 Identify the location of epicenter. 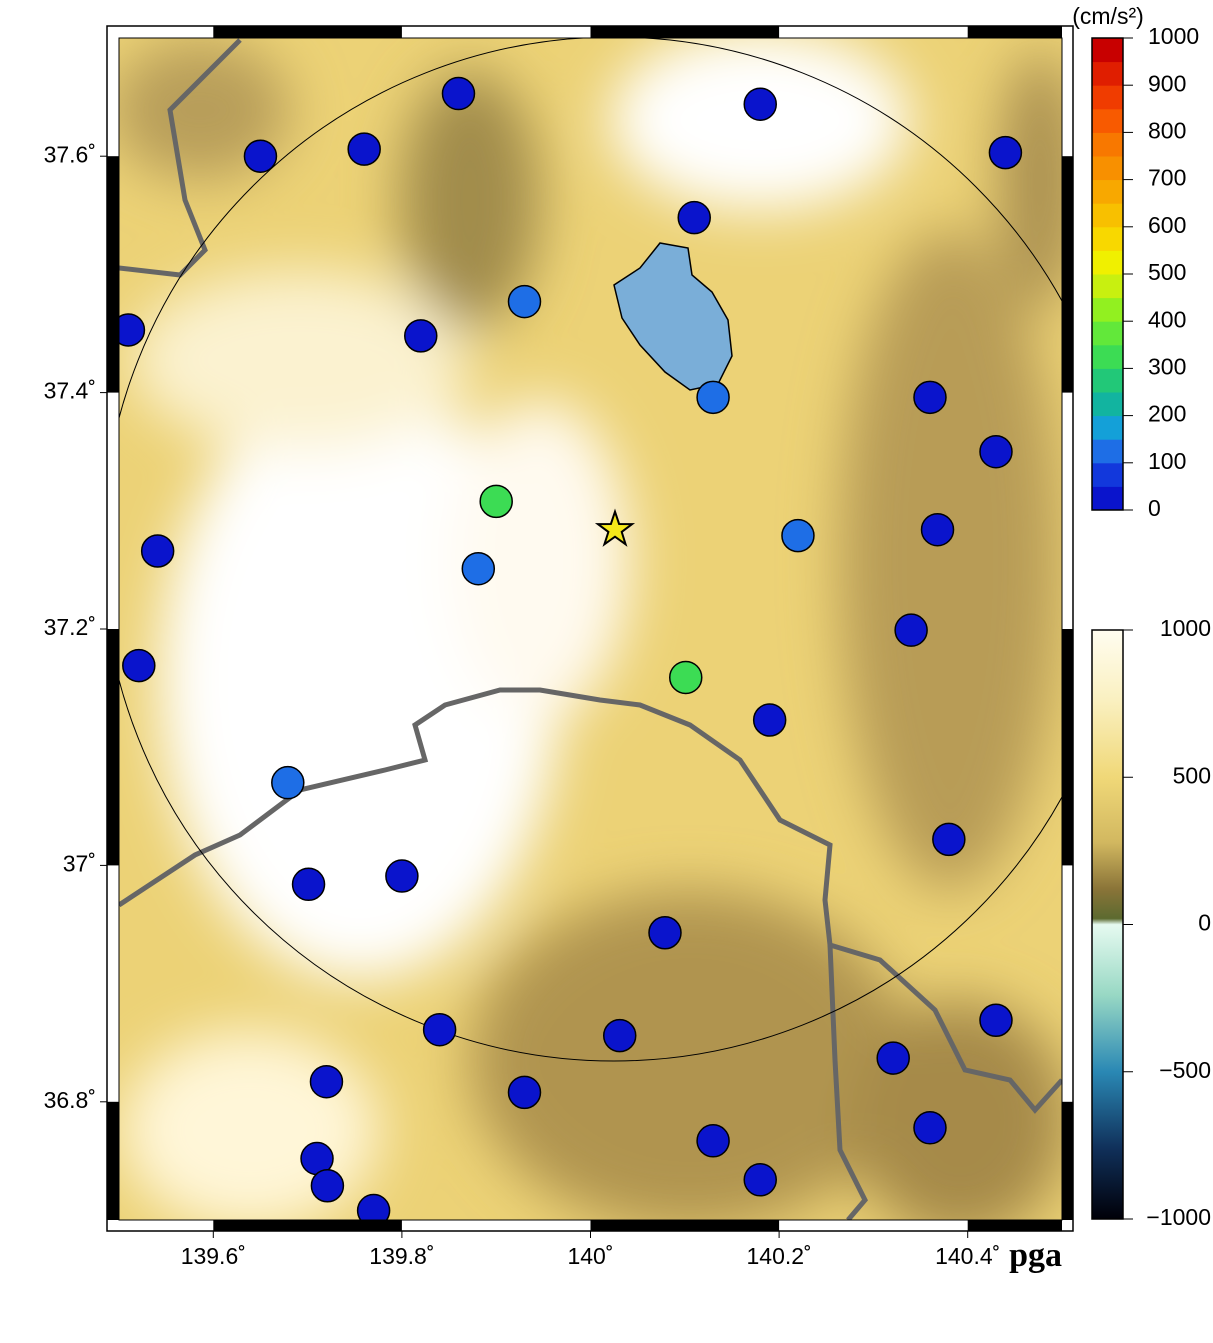
(615, 527).